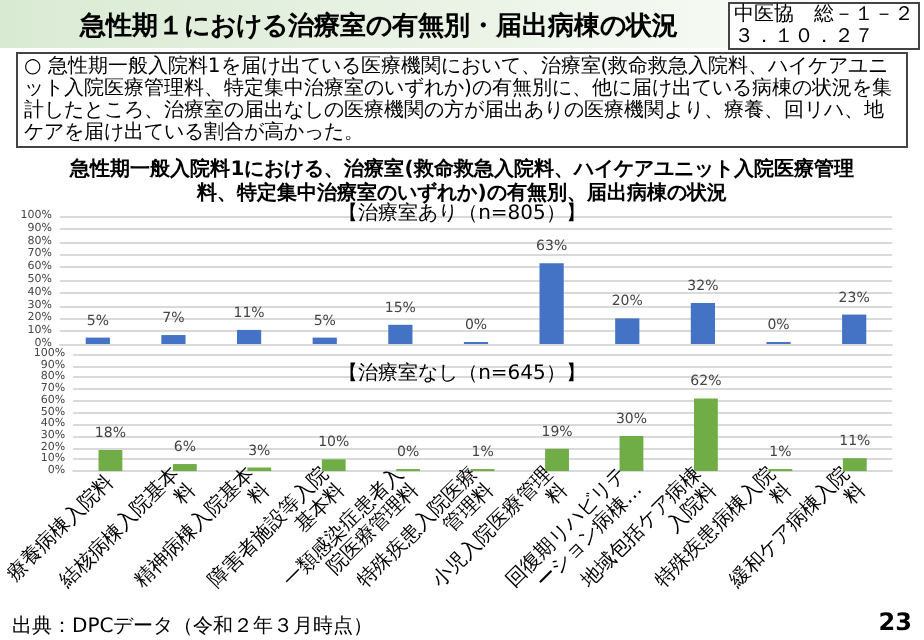 Image resolution: width=924 pixels, height=640 pixels. Describe the element at coordinates (824, 15) in the screenshot. I see `text: 中医協 総－１－２` at that location.